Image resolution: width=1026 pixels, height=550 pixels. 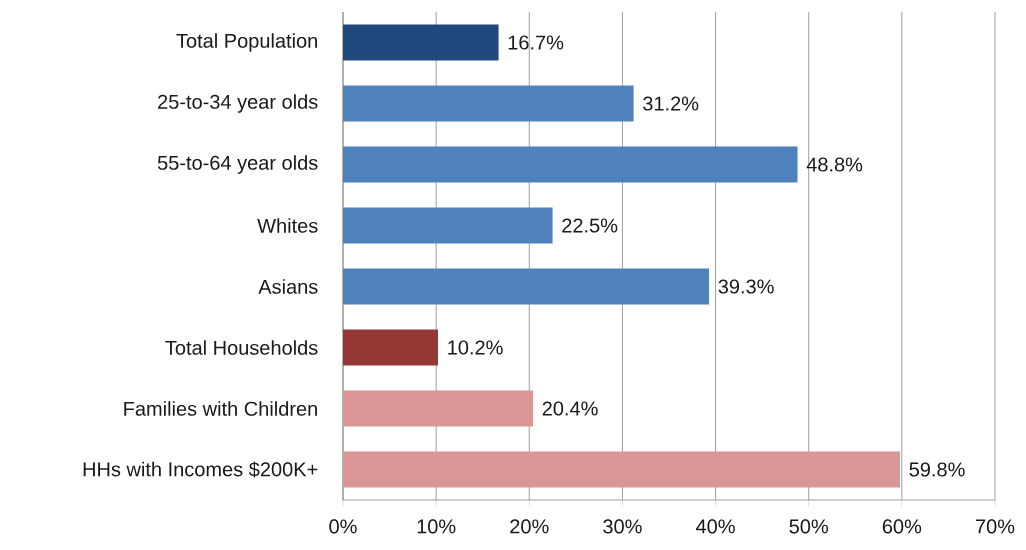 I want to click on data-label: 16.7%, so click(x=536, y=42).